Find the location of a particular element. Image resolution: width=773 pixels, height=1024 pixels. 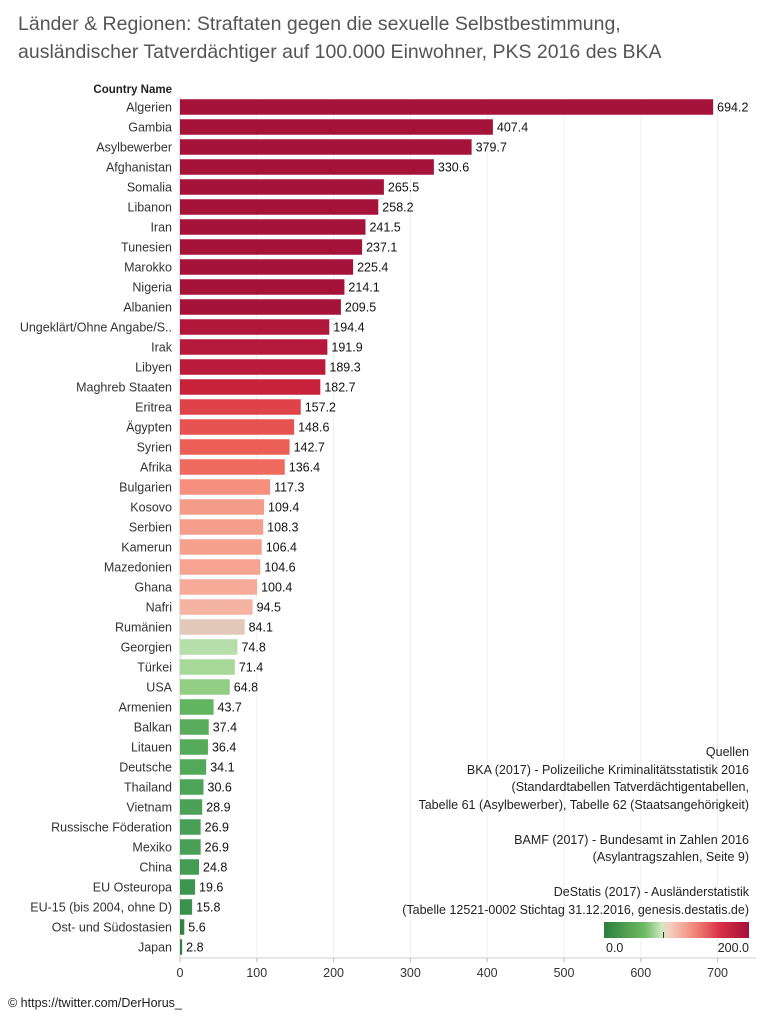

category-label: Nigeria is located at coordinates (152, 288).